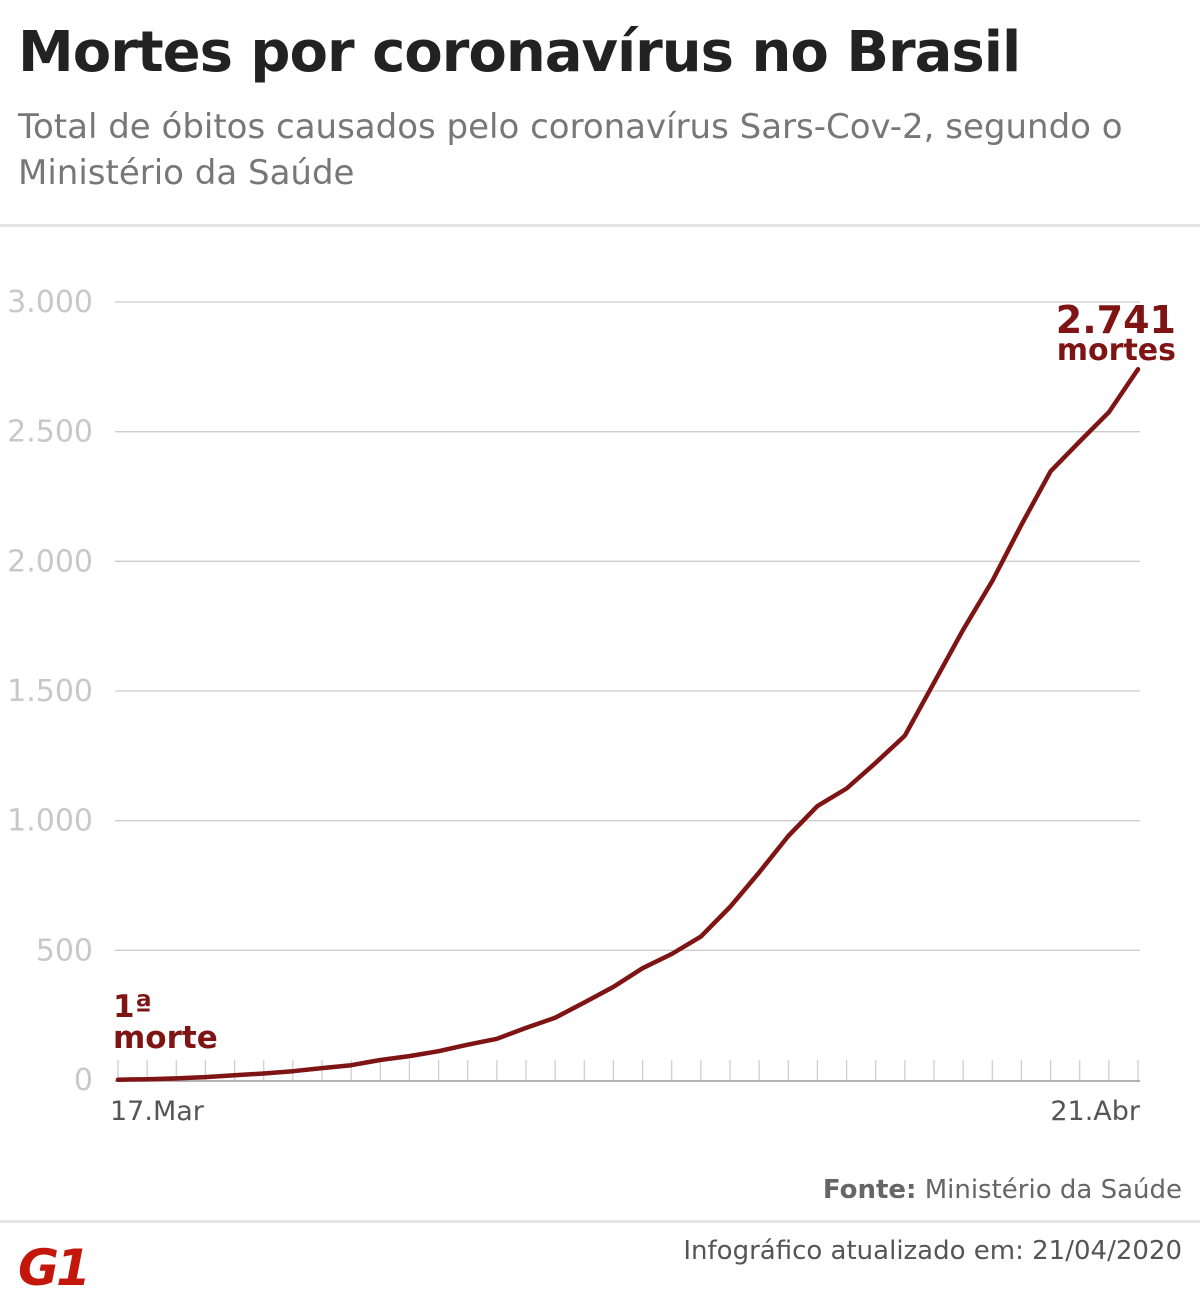  What do you see at coordinates (1116, 320) in the screenshot?
I see `last-value-annotation: 2.741` at bounding box center [1116, 320].